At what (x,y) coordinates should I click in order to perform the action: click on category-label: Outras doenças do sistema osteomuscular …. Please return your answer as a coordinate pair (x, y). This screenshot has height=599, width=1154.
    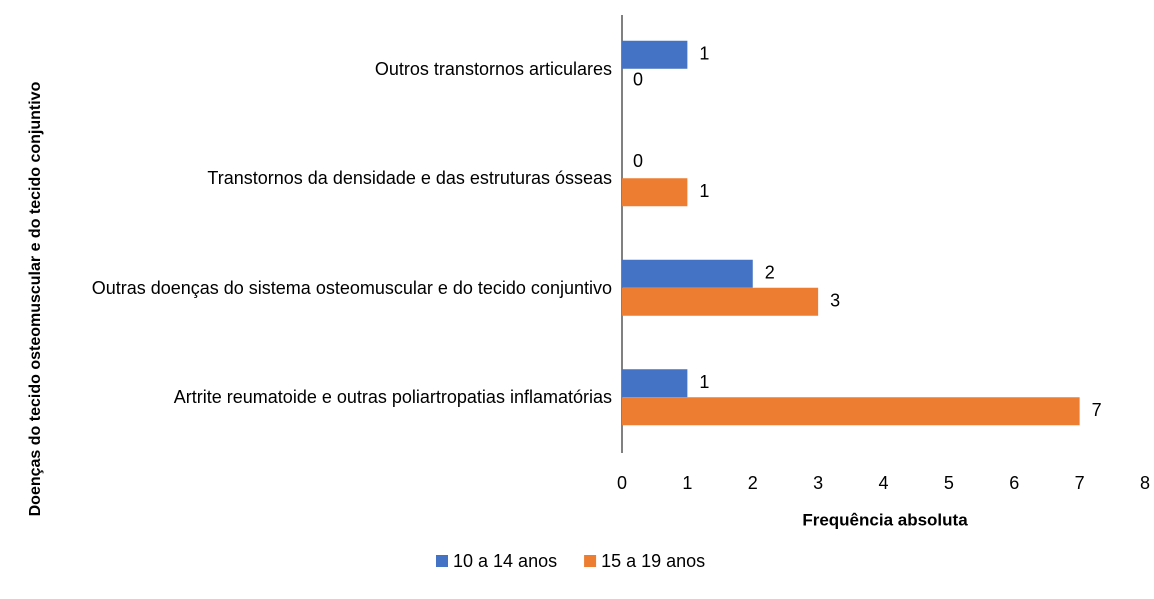
    Looking at the image, I should click on (336, 288).